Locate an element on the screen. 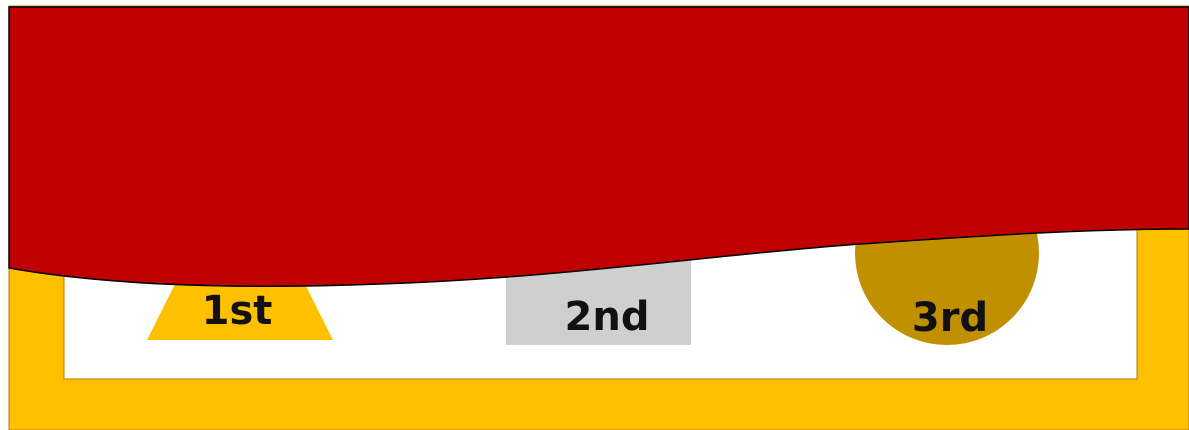 The height and width of the screenshot is (430, 1189). third-place-label: 3rd is located at coordinates (950, 318).